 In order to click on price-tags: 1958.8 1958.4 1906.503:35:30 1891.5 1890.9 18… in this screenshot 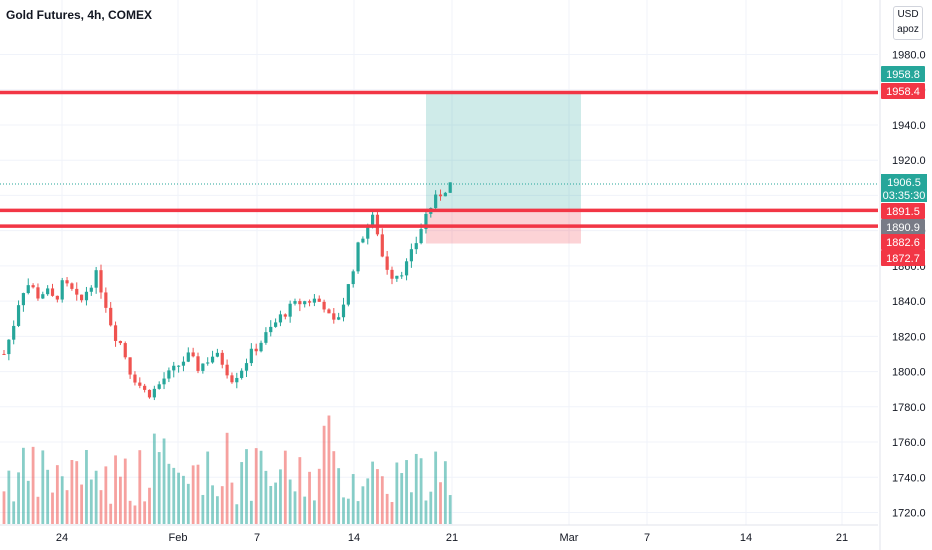, I will do `click(904, 166)`.